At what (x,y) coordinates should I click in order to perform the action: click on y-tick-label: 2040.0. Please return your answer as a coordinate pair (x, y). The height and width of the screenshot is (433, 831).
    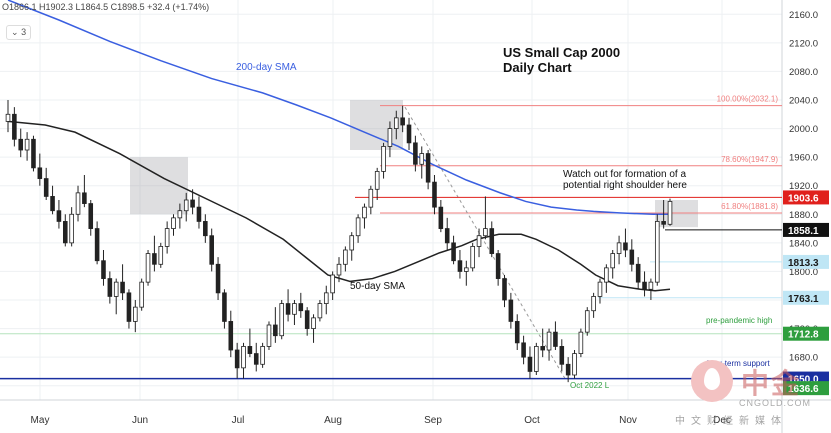
    Looking at the image, I should click on (803, 101).